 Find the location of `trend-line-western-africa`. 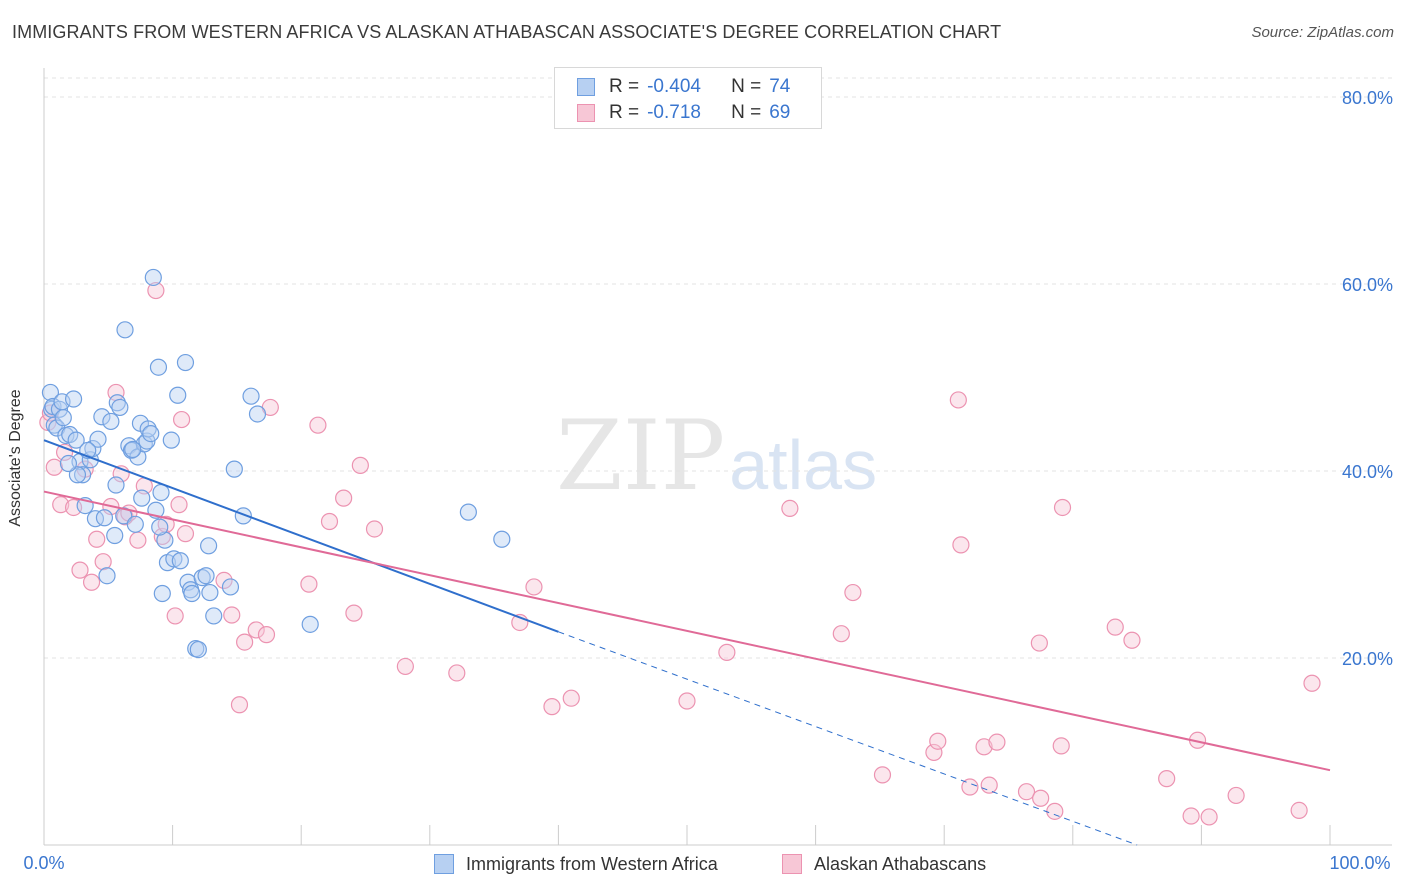

trend-line-western-africa is located at coordinates (301, 536).